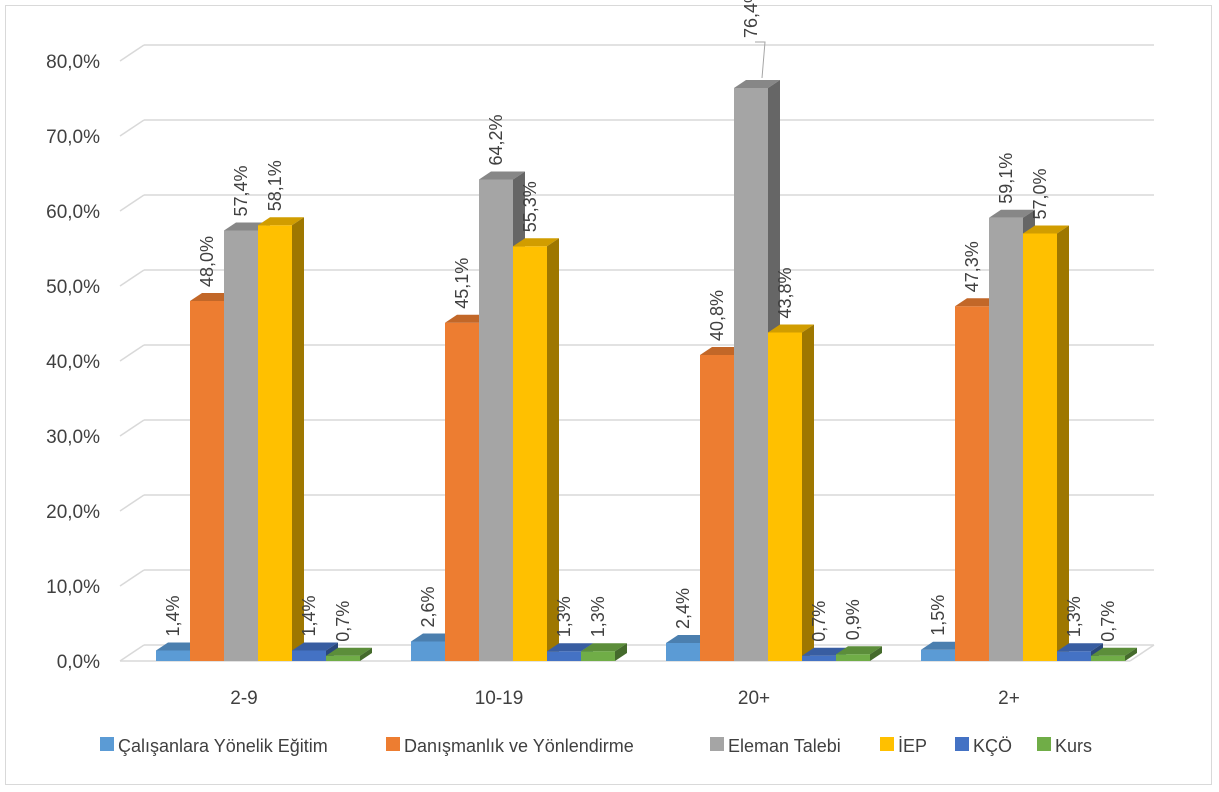  I want to click on data-label: 57,4%, so click(241, 190).